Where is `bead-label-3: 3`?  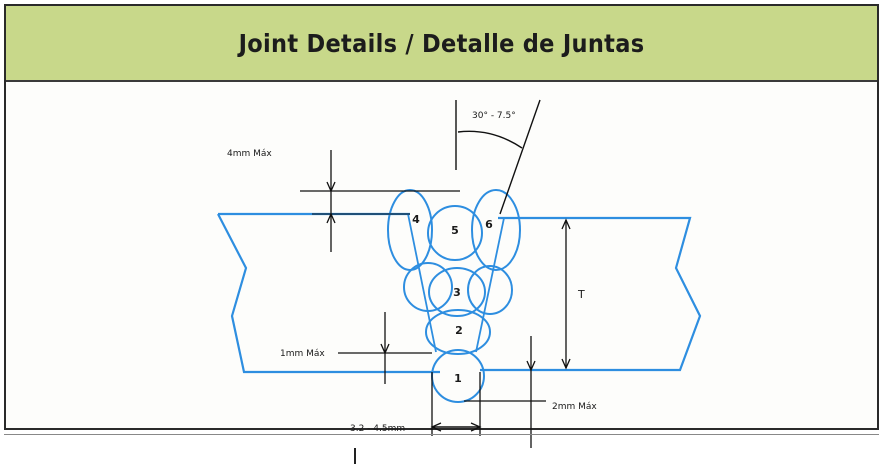
bead-label-3: 3 is located at coordinates (457, 292).